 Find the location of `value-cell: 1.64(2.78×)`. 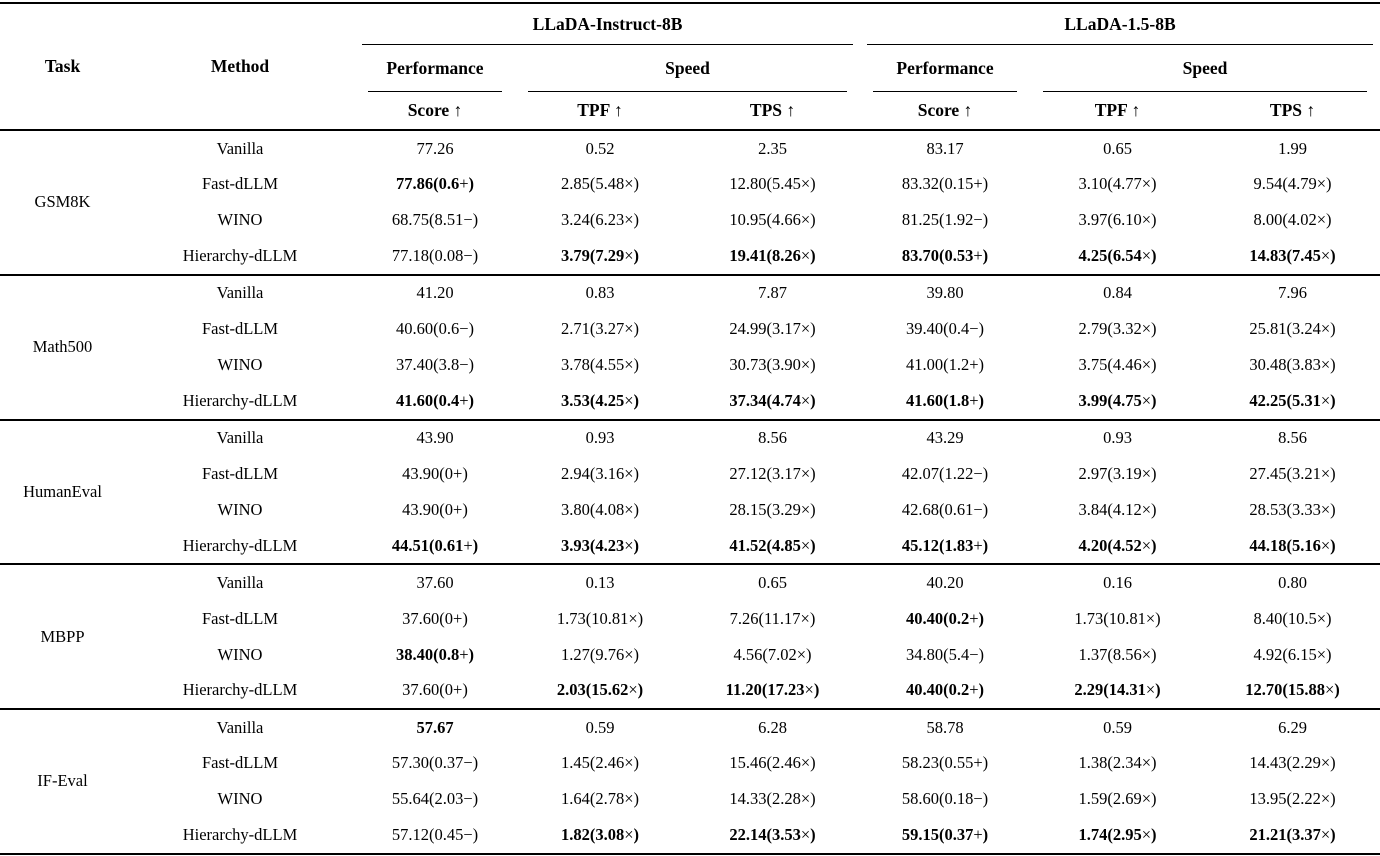

value-cell: 1.64(2.78×) is located at coordinates (600, 799).